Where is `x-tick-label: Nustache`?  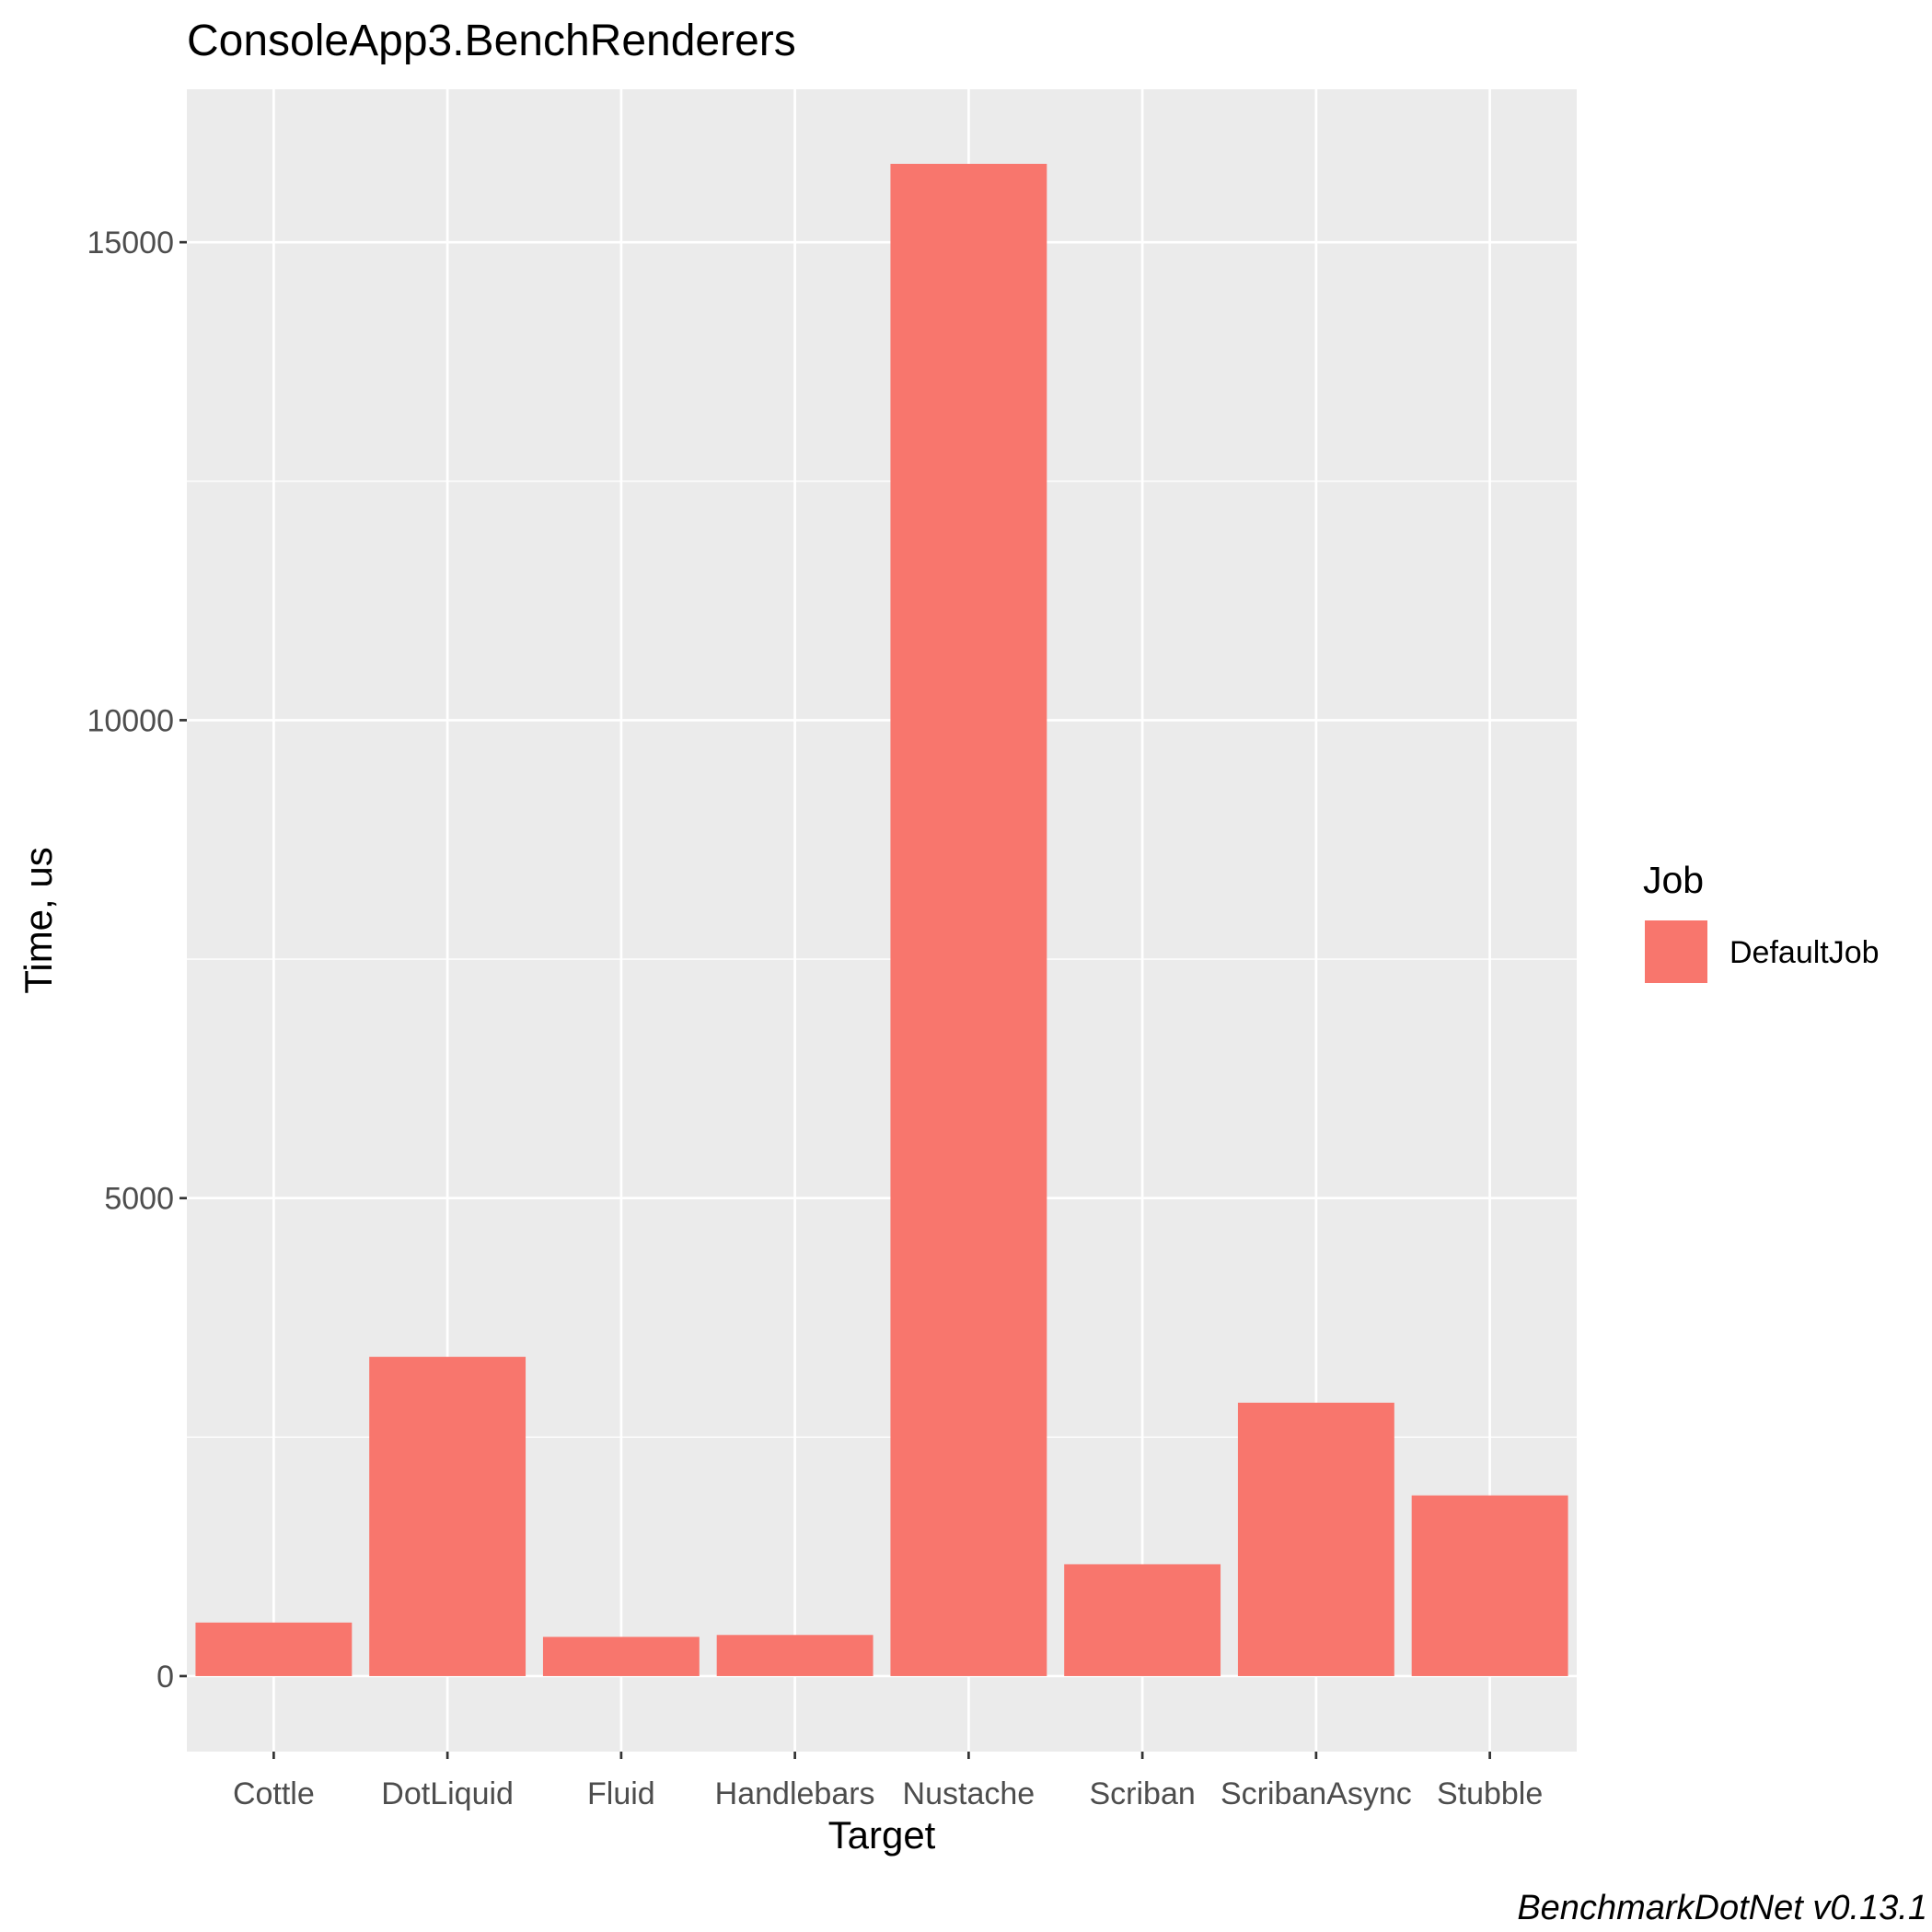 x-tick-label: Nustache is located at coordinates (969, 1794).